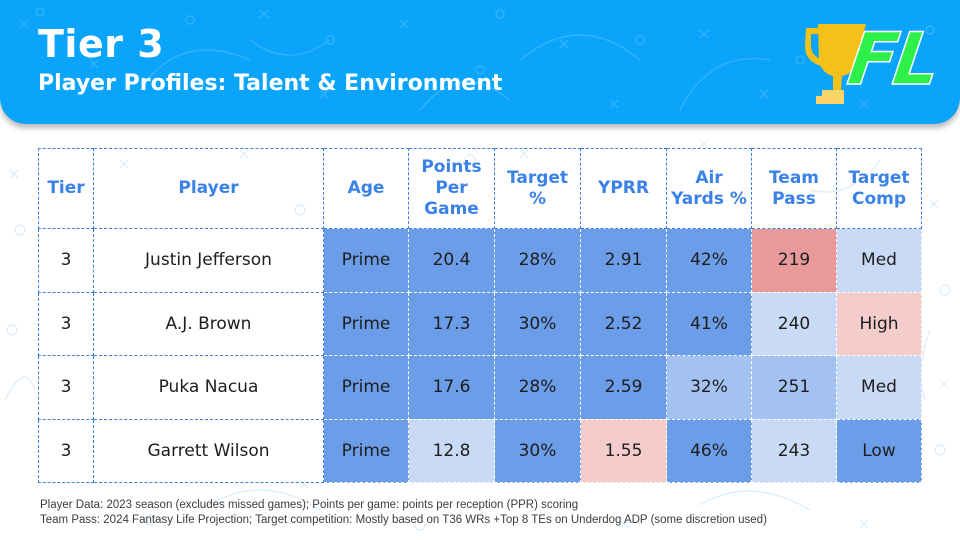  What do you see at coordinates (366, 188) in the screenshot?
I see `column-header-age: Age` at bounding box center [366, 188].